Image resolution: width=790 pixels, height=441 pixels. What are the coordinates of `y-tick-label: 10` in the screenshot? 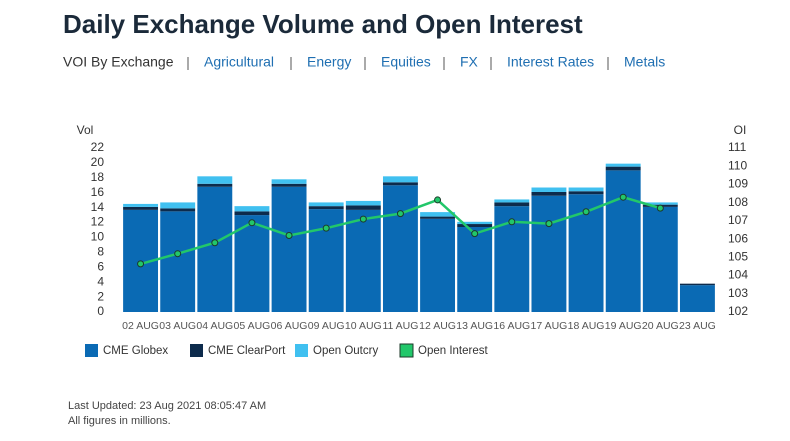 It's located at (98, 237).